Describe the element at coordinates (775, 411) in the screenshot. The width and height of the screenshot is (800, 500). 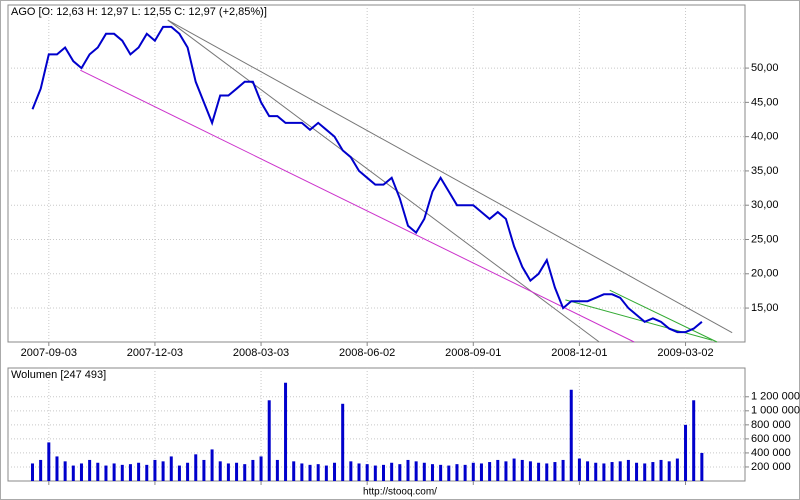
I see `y-tick-label: 1 000 000` at that location.